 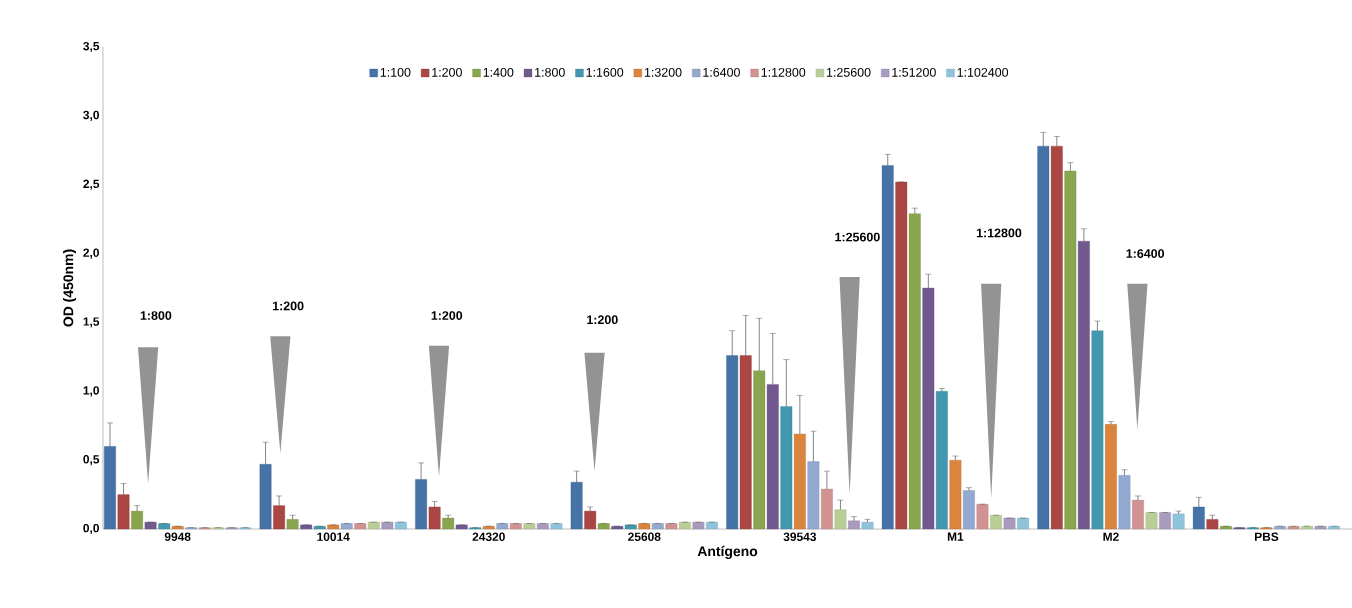 What do you see at coordinates (91, 47) in the screenshot?
I see `y-tick-label: 3,5` at bounding box center [91, 47].